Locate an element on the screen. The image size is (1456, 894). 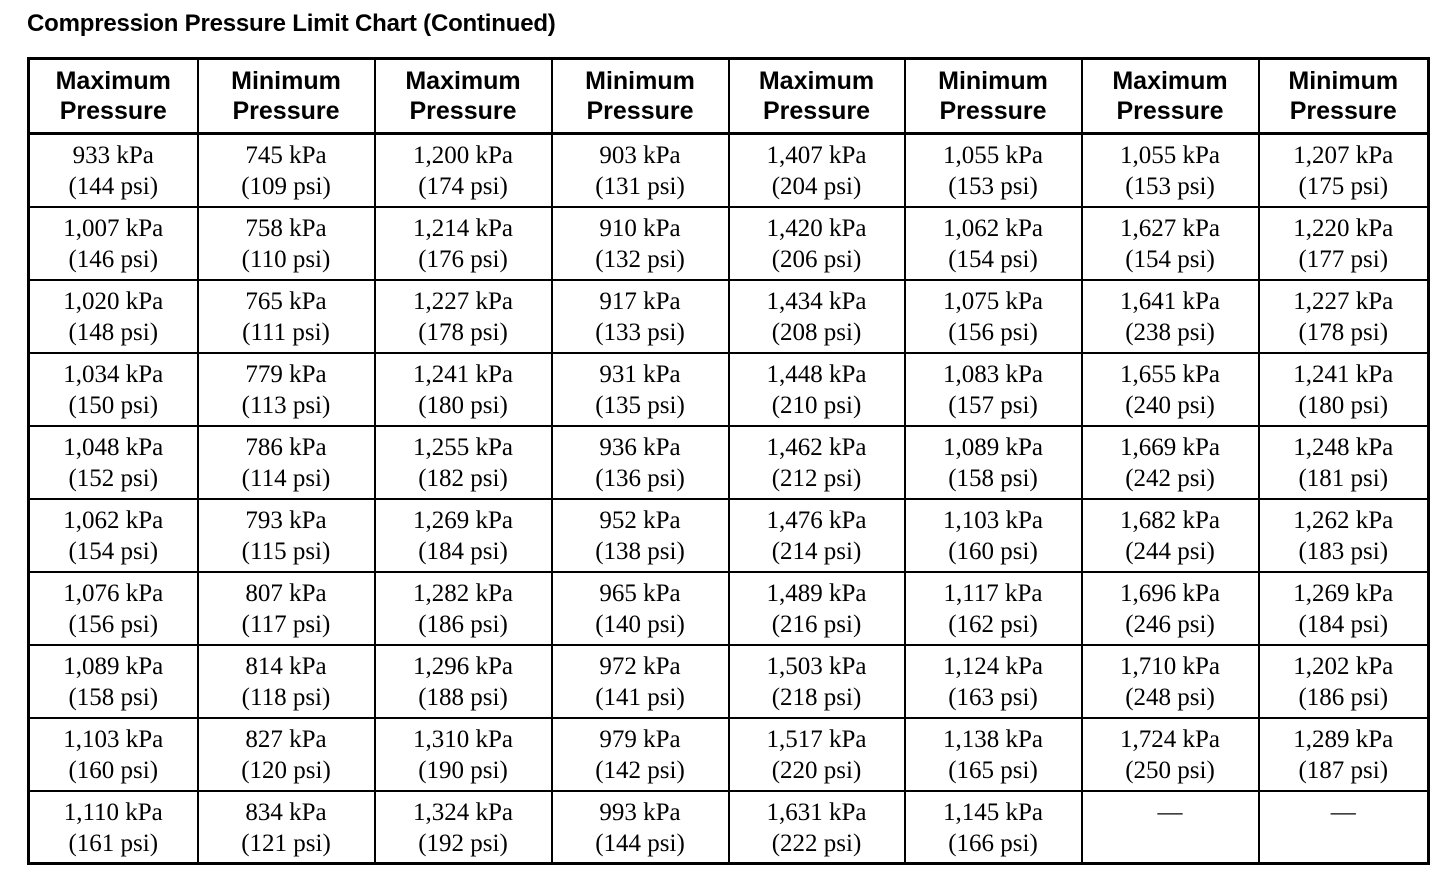
table-cell: 1,289 kPa (187 psi) is located at coordinates (1343, 754).